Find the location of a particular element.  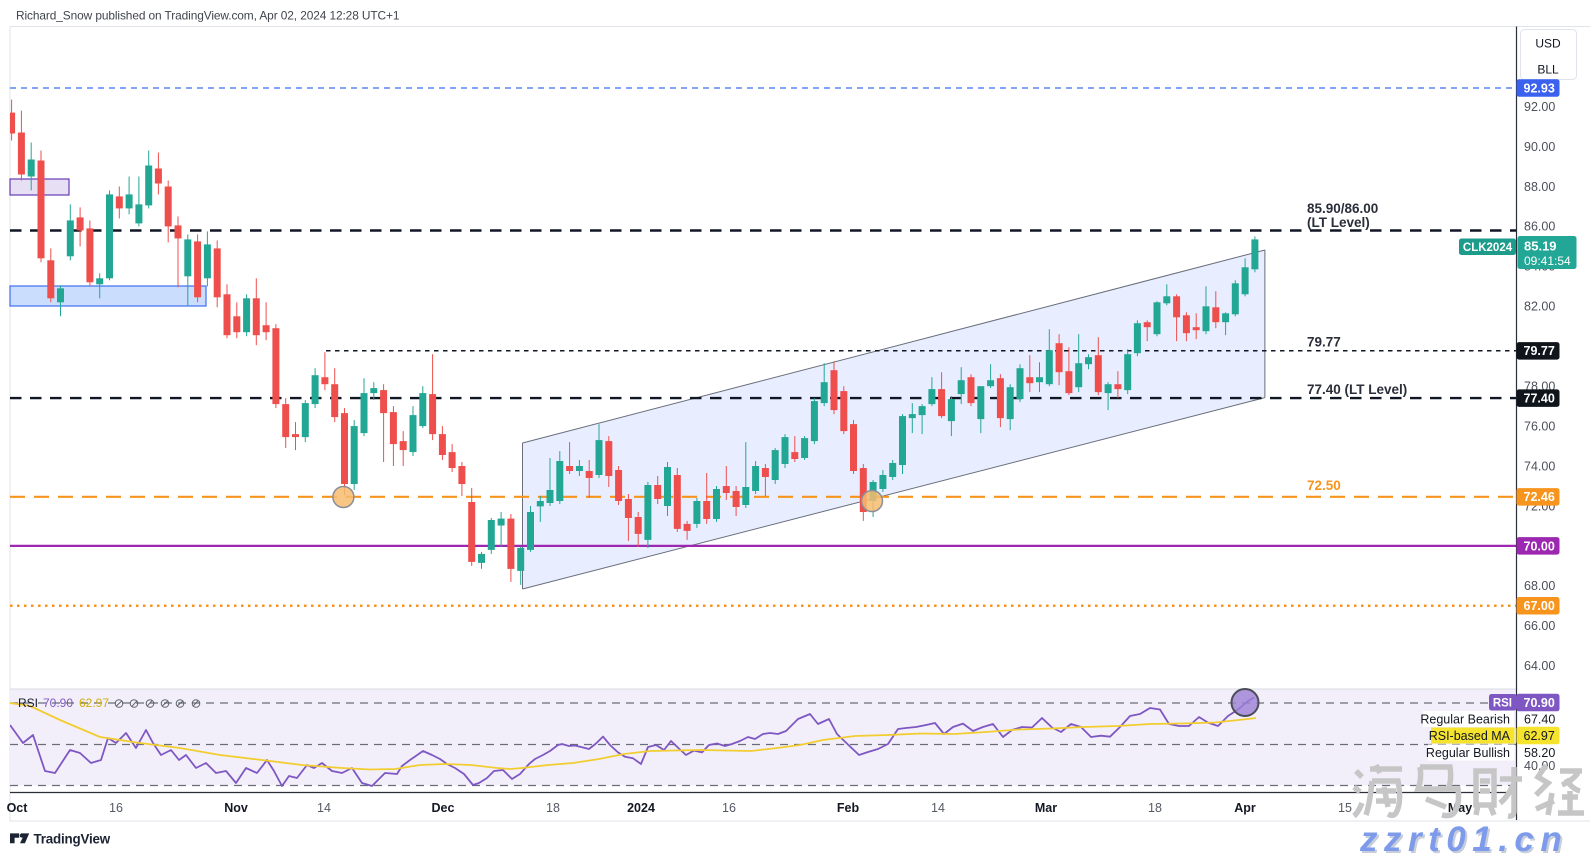

svg-text: 40.00 is located at coordinates (1539, 766).